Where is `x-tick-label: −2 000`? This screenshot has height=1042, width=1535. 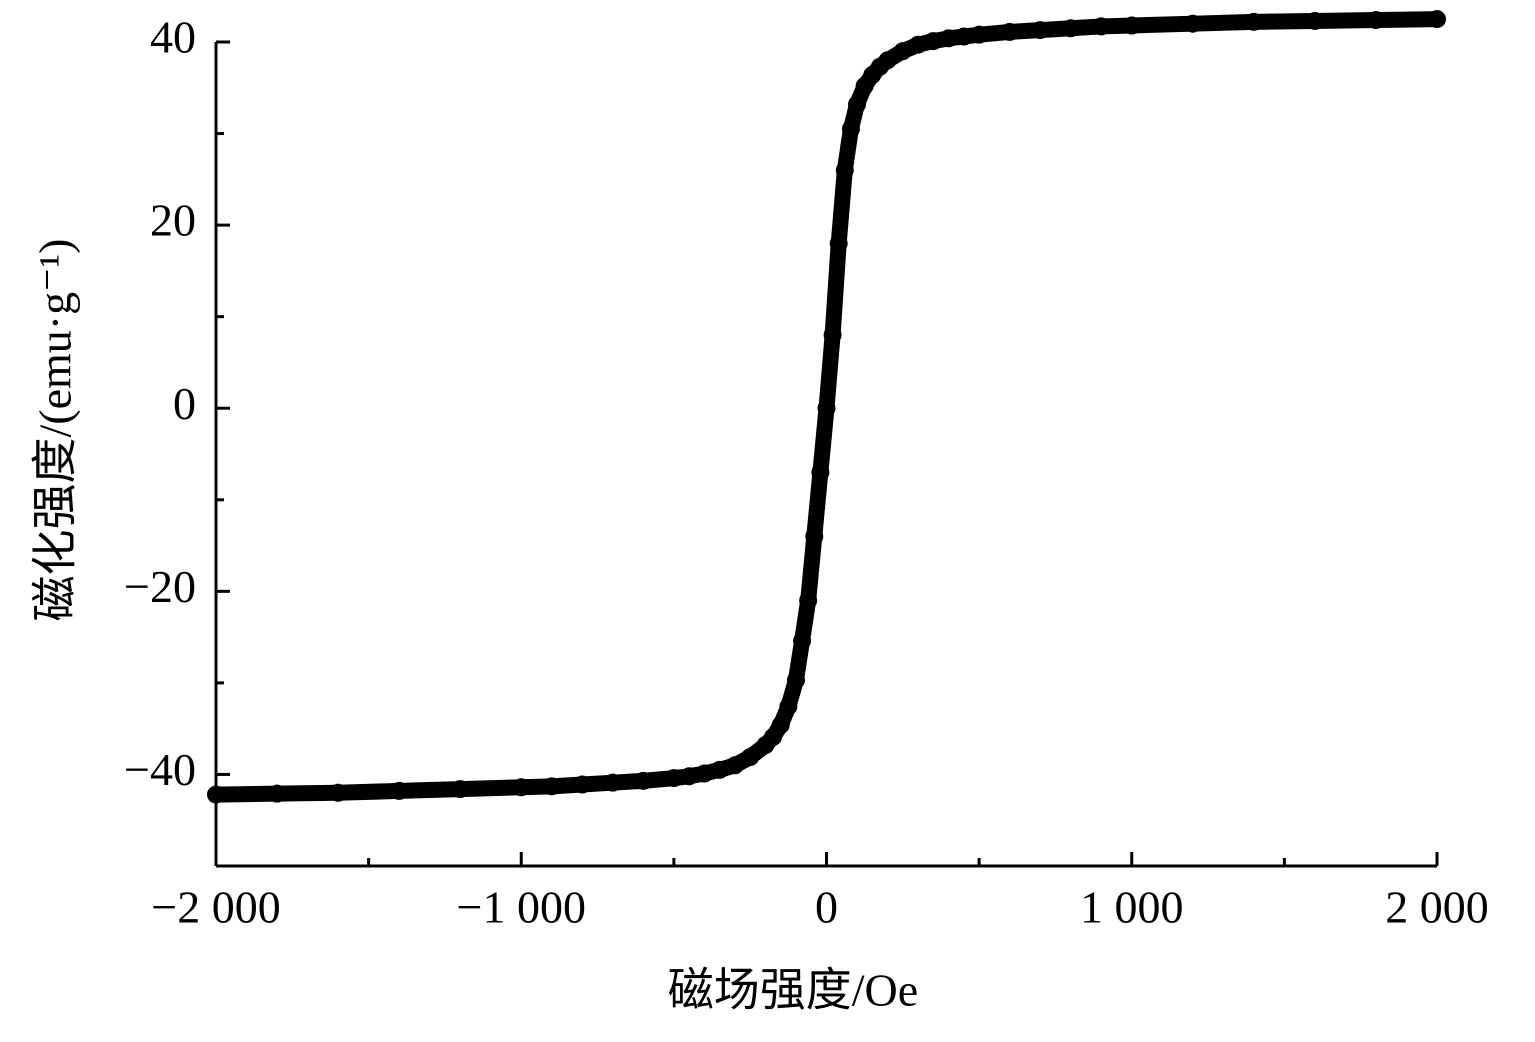
x-tick-label: −2 000 is located at coordinates (215, 907).